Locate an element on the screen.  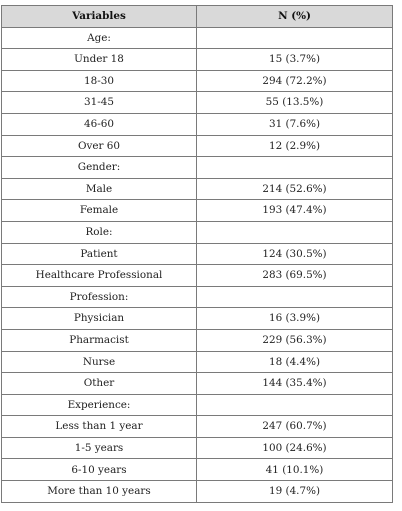
variable-cell: Less than 1 year is located at coordinates (99, 426).